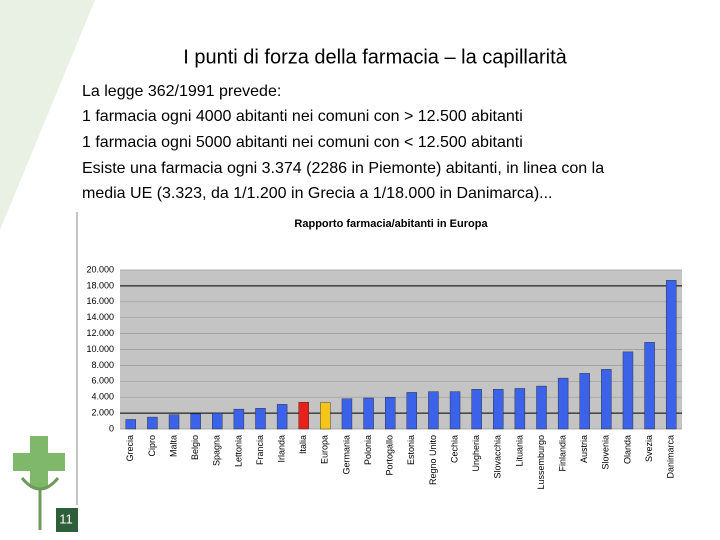 This screenshot has width=720, height=540. I want to click on y-tick-label: 12.000, so click(100, 333).